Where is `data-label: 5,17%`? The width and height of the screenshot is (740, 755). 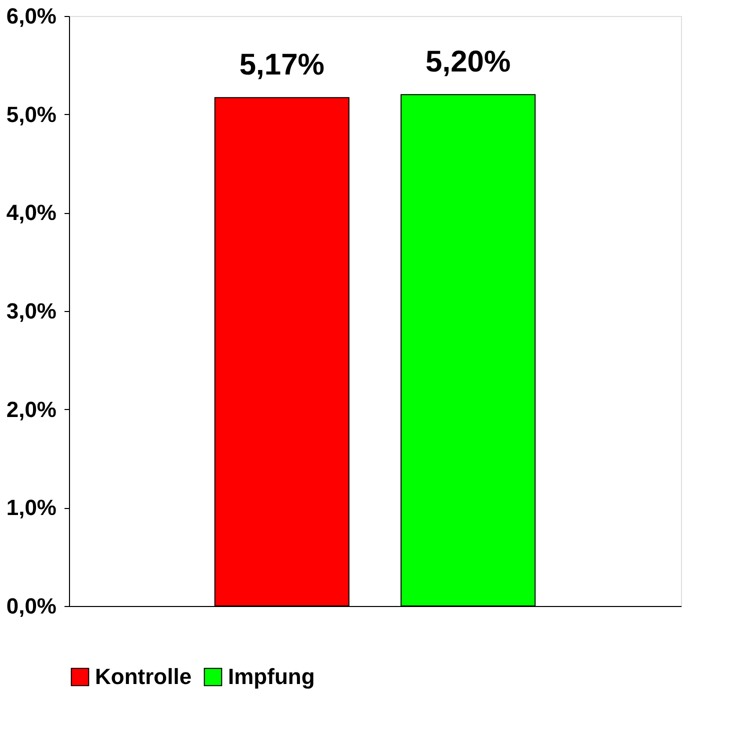
data-label: 5,17% is located at coordinates (281, 65).